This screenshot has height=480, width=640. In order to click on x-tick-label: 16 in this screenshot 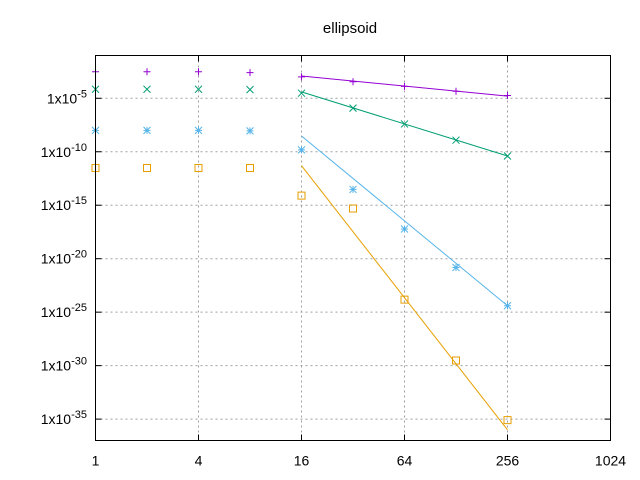, I will do `click(302, 461)`.